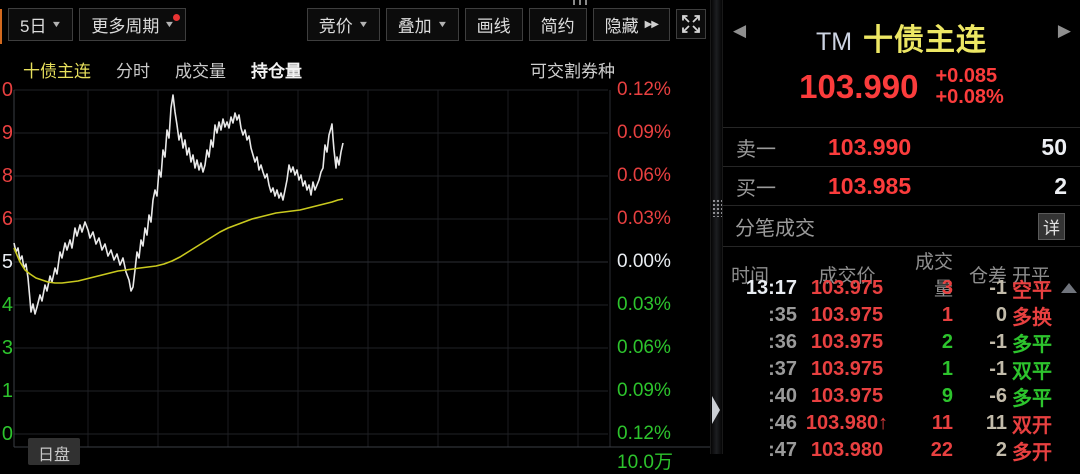 The image size is (1080, 474). Describe the element at coordinates (644, 218) in the screenshot. I see `percent-tick-label: 0.03%` at that location.